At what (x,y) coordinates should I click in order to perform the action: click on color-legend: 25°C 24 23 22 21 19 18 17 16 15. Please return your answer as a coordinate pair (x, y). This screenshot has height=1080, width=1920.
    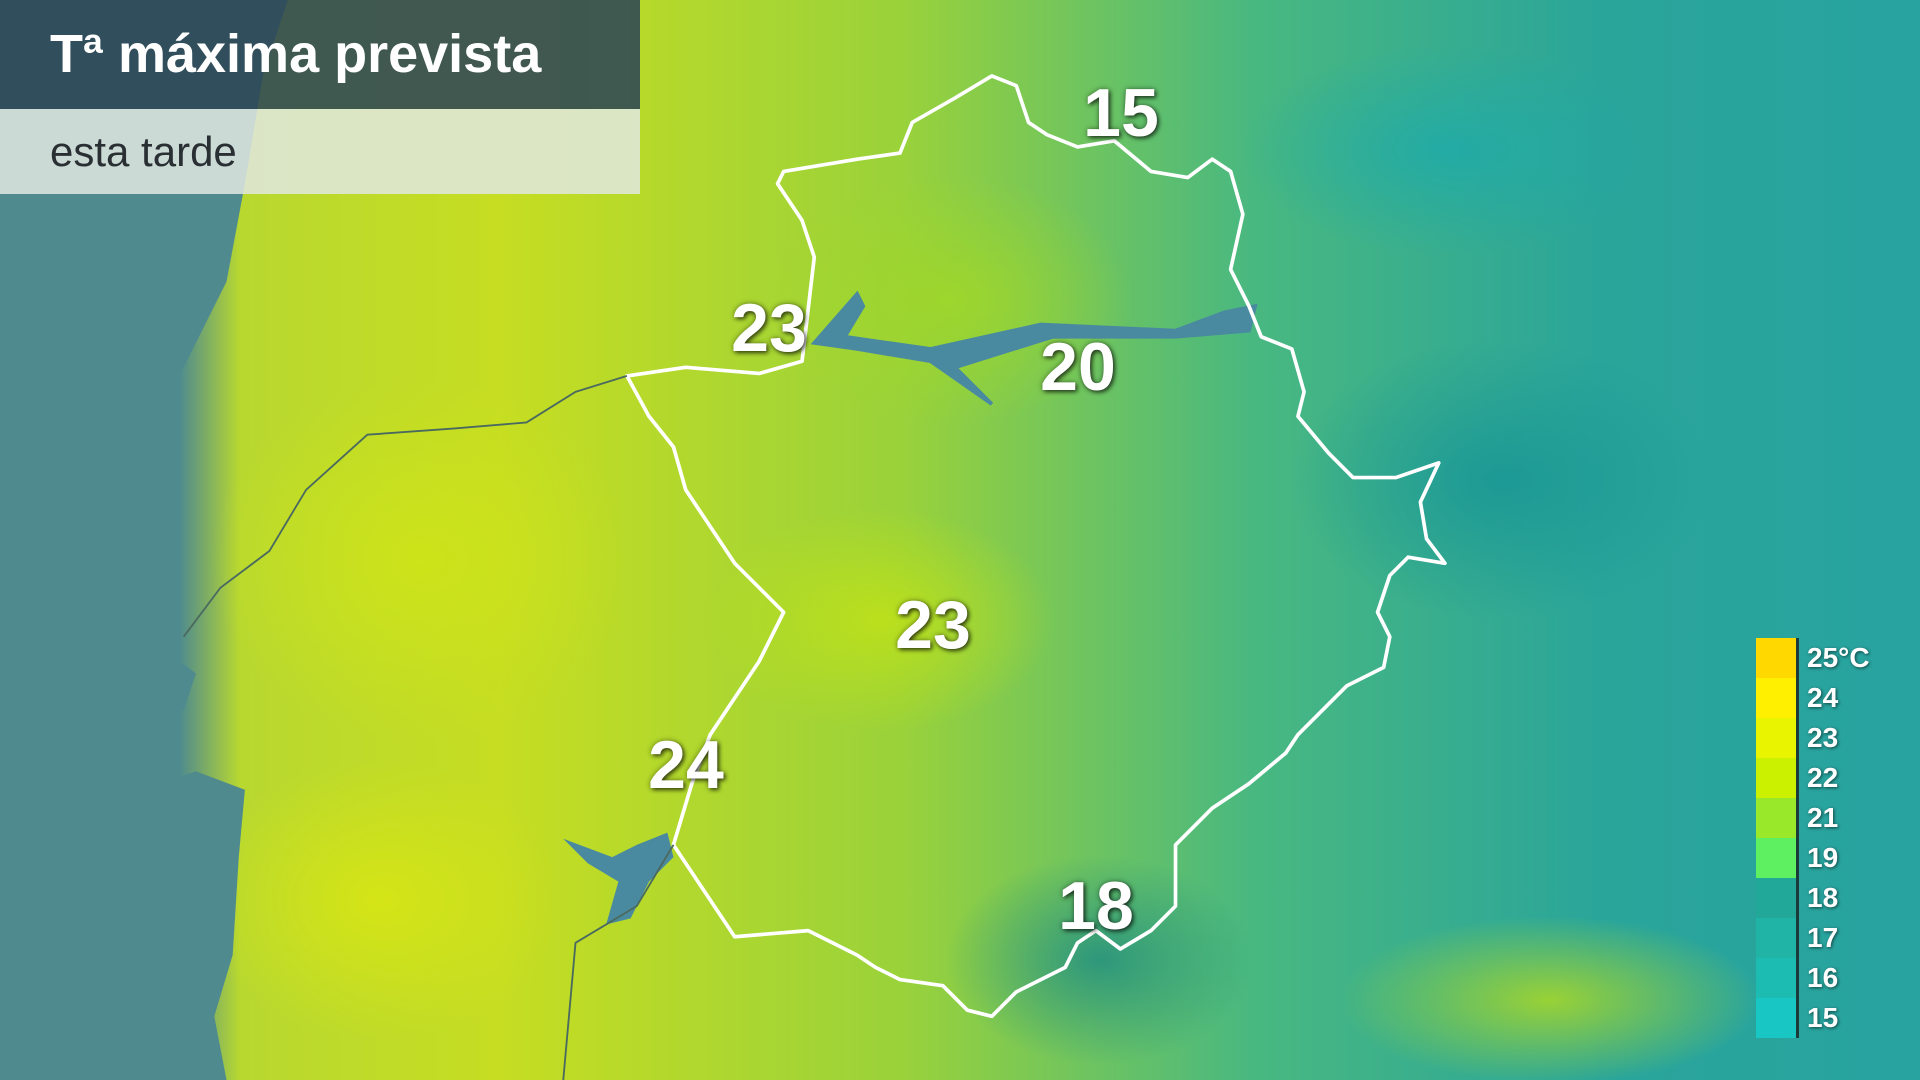
    Looking at the image, I should click on (1813, 838).